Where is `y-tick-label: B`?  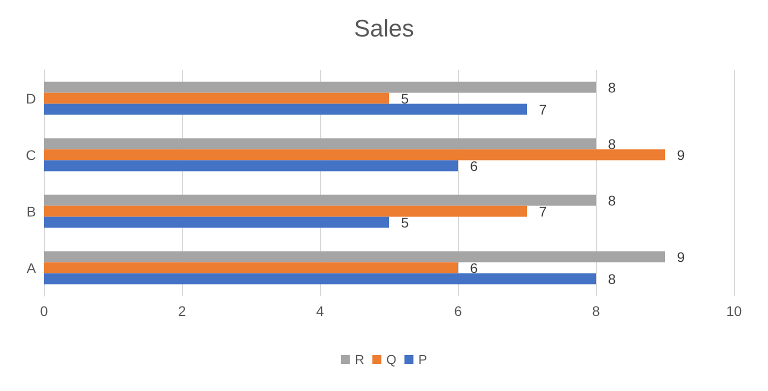
y-tick-label: B is located at coordinates (31, 211).